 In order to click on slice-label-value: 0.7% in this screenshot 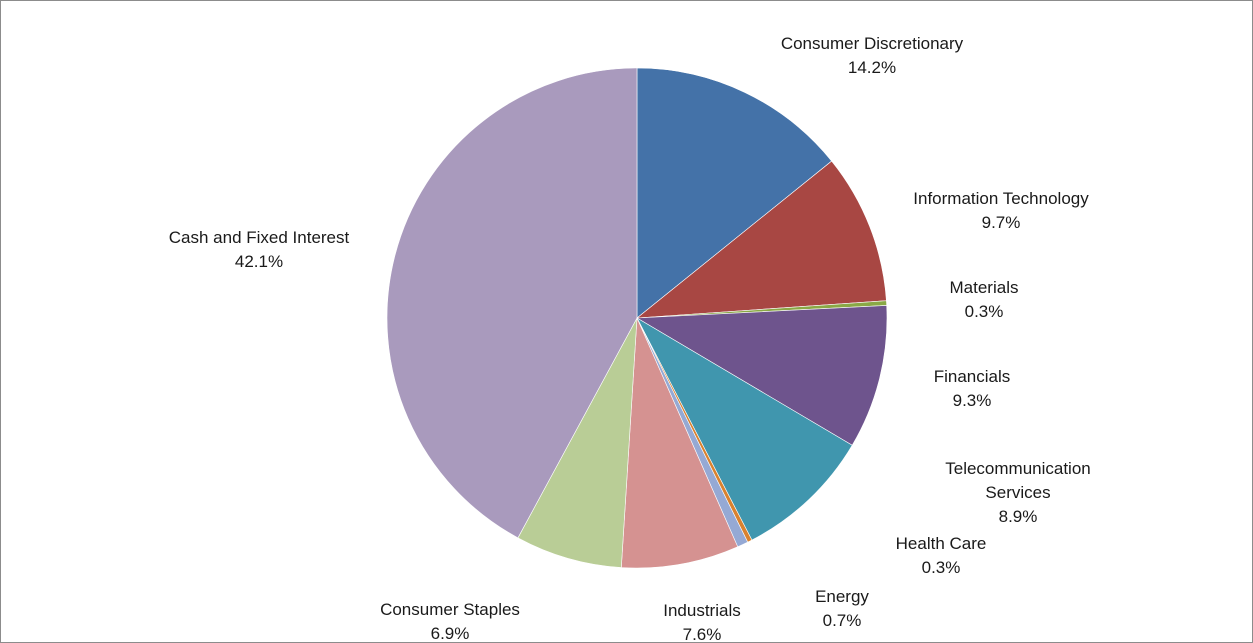, I will do `click(842, 620)`.